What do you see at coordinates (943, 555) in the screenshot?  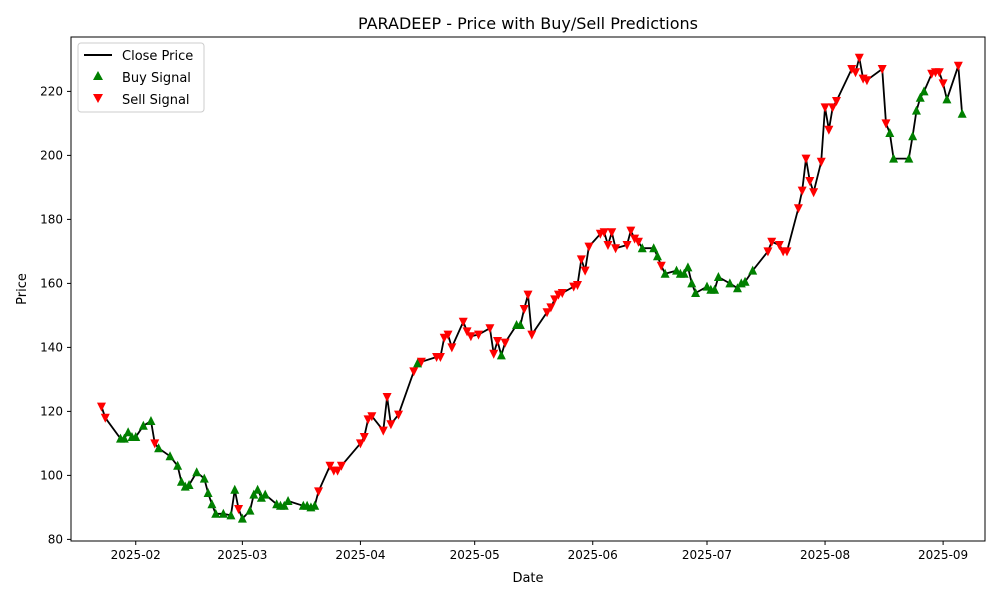 I see `x-tick-label: 2025-09` at bounding box center [943, 555].